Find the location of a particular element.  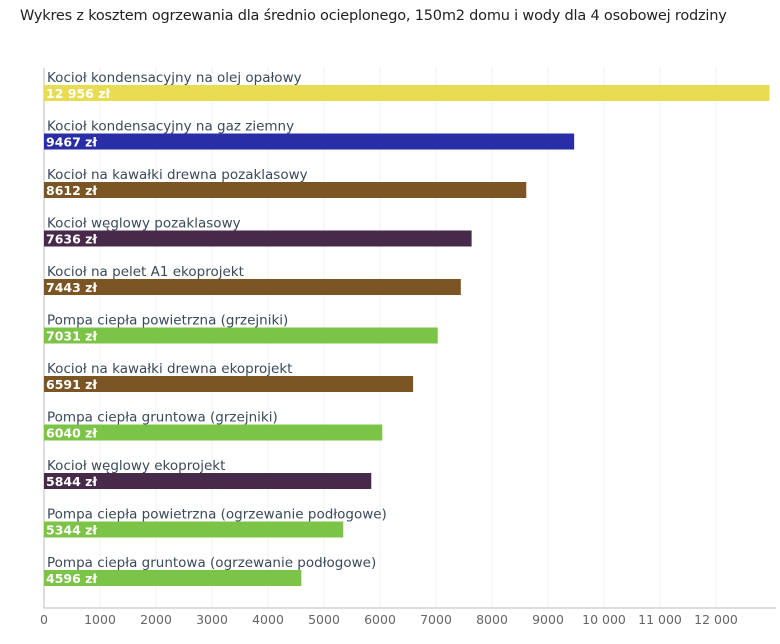

category-label: Pompa ciepła powietrzna (grzejniki) is located at coordinates (167, 321).